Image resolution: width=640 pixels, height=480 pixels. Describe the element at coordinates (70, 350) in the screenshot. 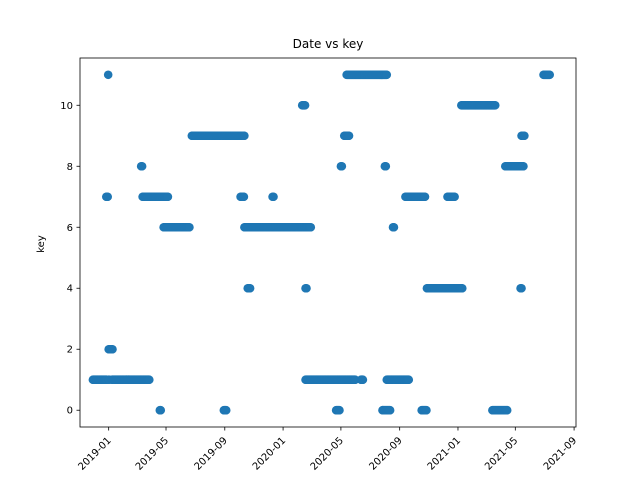

I see `y-tick-label: 2` at that location.